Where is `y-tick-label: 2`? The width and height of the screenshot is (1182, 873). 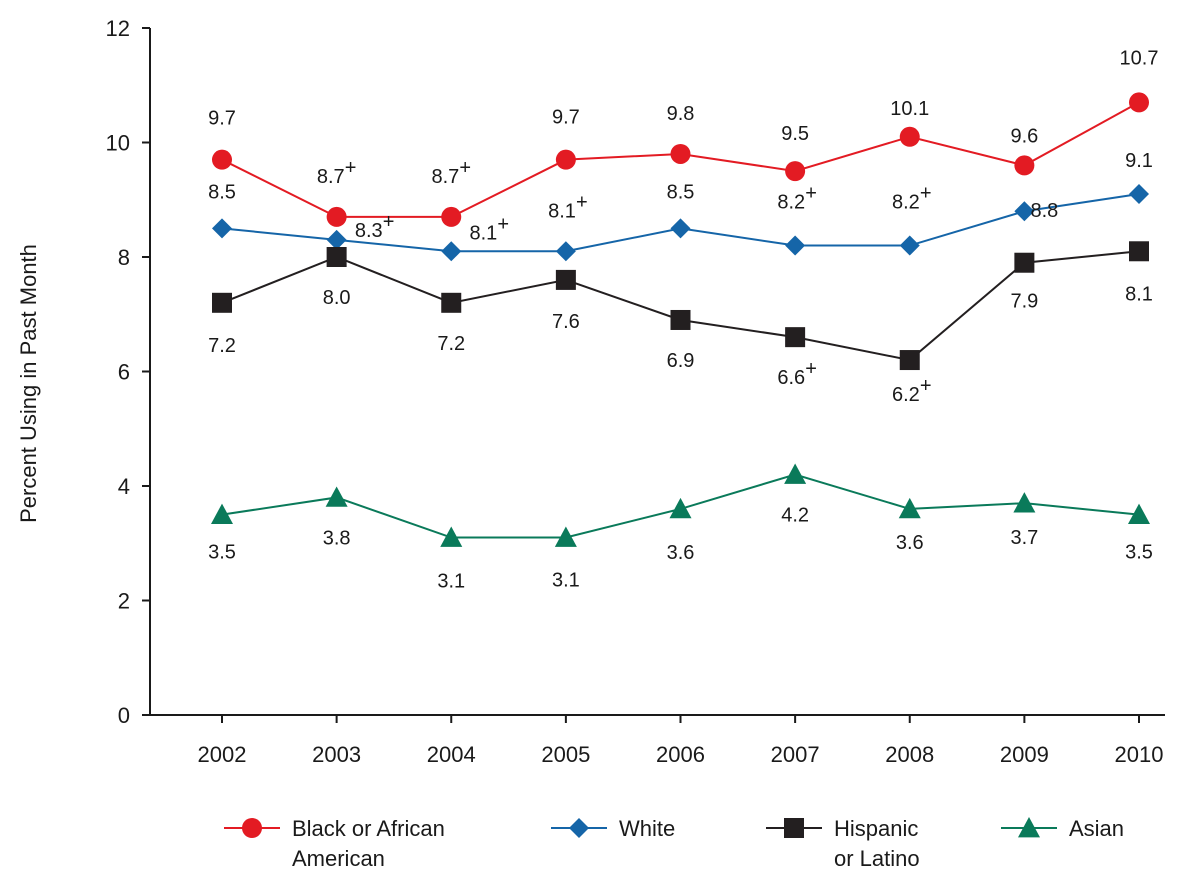 y-tick-label: 2 is located at coordinates (124, 601).